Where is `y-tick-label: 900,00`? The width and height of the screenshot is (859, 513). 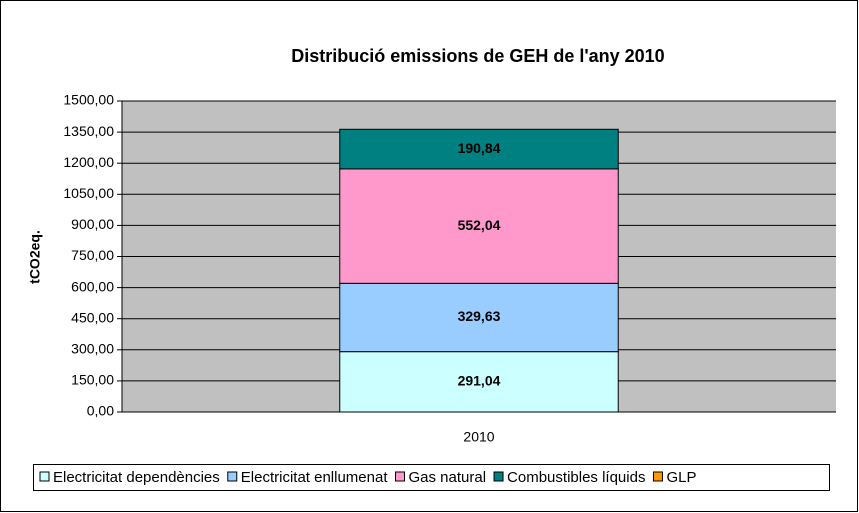 y-tick-label: 900,00 is located at coordinates (92, 224).